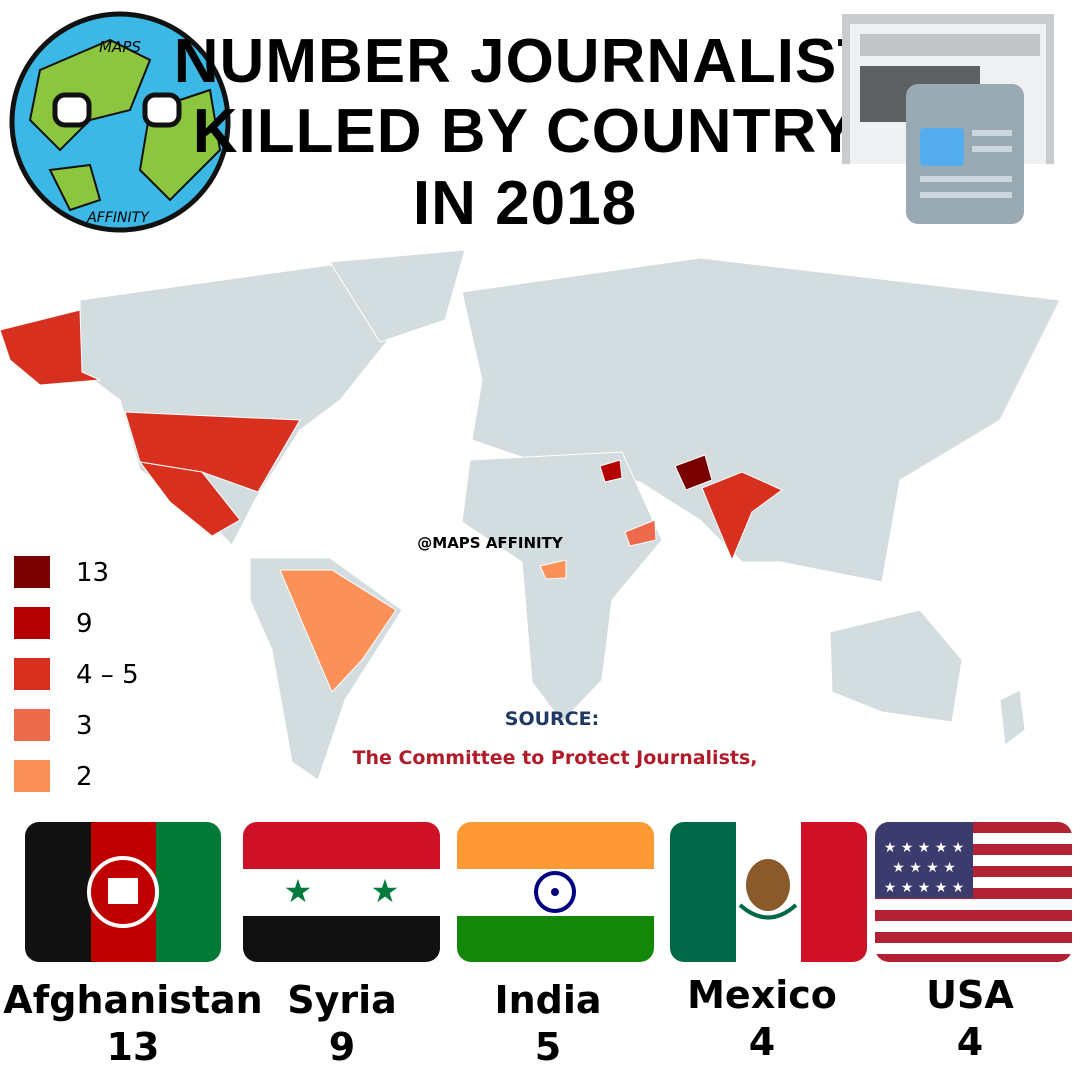 This screenshot has width=1080, height=1080. Describe the element at coordinates (948, 119) in the screenshot. I see `newspaper-icon` at that location.